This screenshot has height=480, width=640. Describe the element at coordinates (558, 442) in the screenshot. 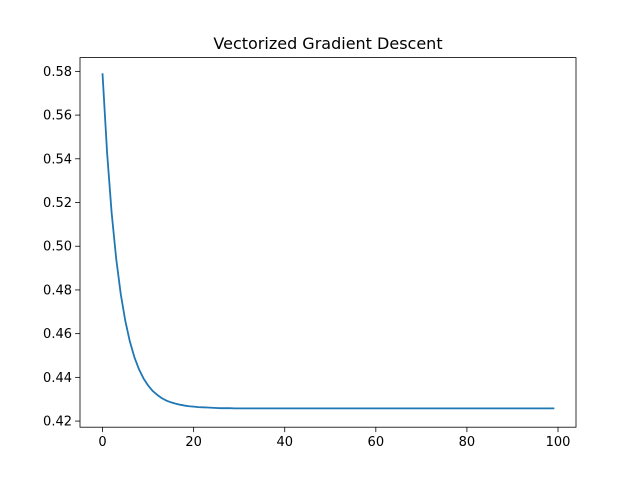

I see `x-tick-label: 100` at that location.